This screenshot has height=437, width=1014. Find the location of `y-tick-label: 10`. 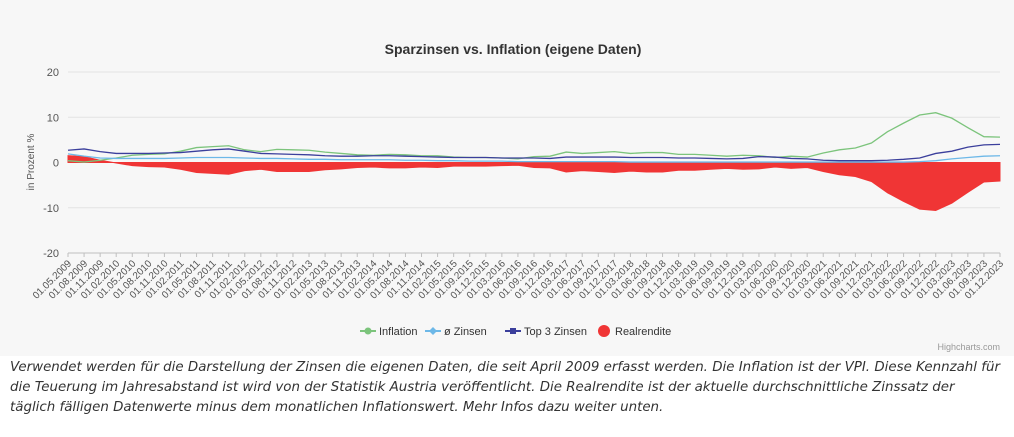

y-tick-label: 10 is located at coordinates (53, 118).